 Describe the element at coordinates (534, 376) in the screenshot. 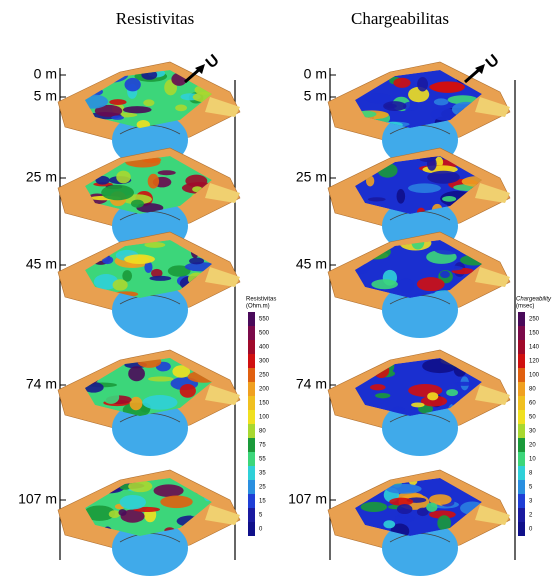

I see `colorbar-tick-label: 100` at that location.